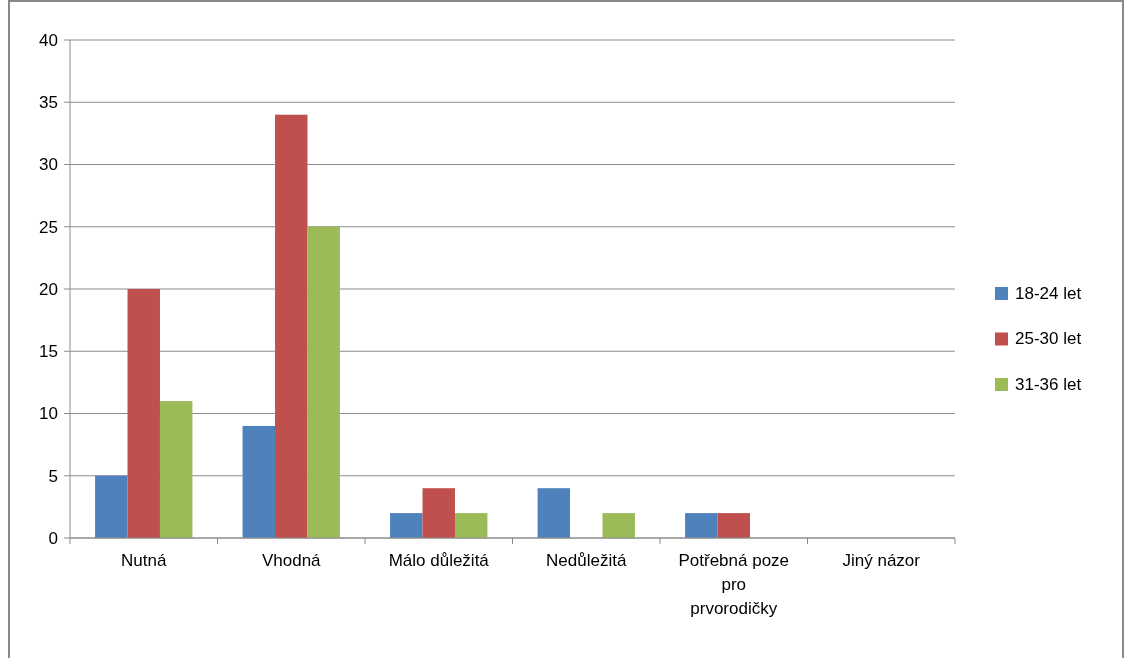 Image resolution: width=1124 pixels, height=658 pixels. What do you see at coordinates (1048, 384) in the screenshot?
I see `legend-label: 31-36 let` at bounding box center [1048, 384].